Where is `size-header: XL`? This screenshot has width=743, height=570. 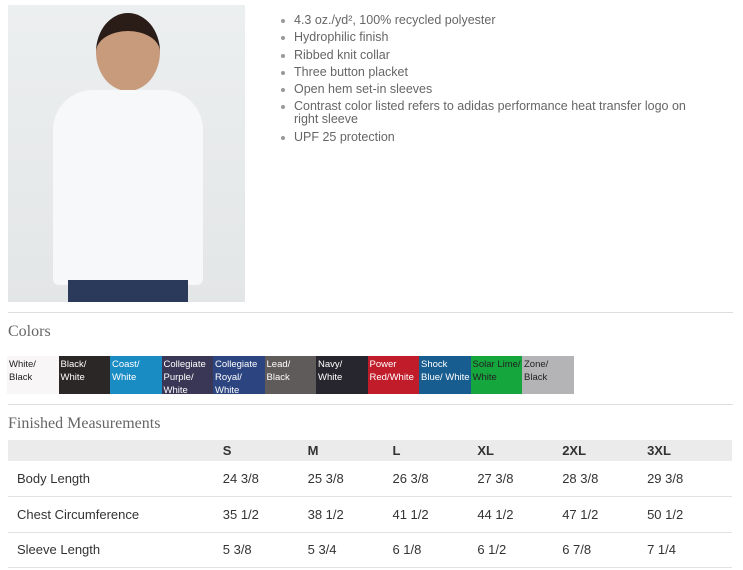 size-header: XL is located at coordinates (520, 450).